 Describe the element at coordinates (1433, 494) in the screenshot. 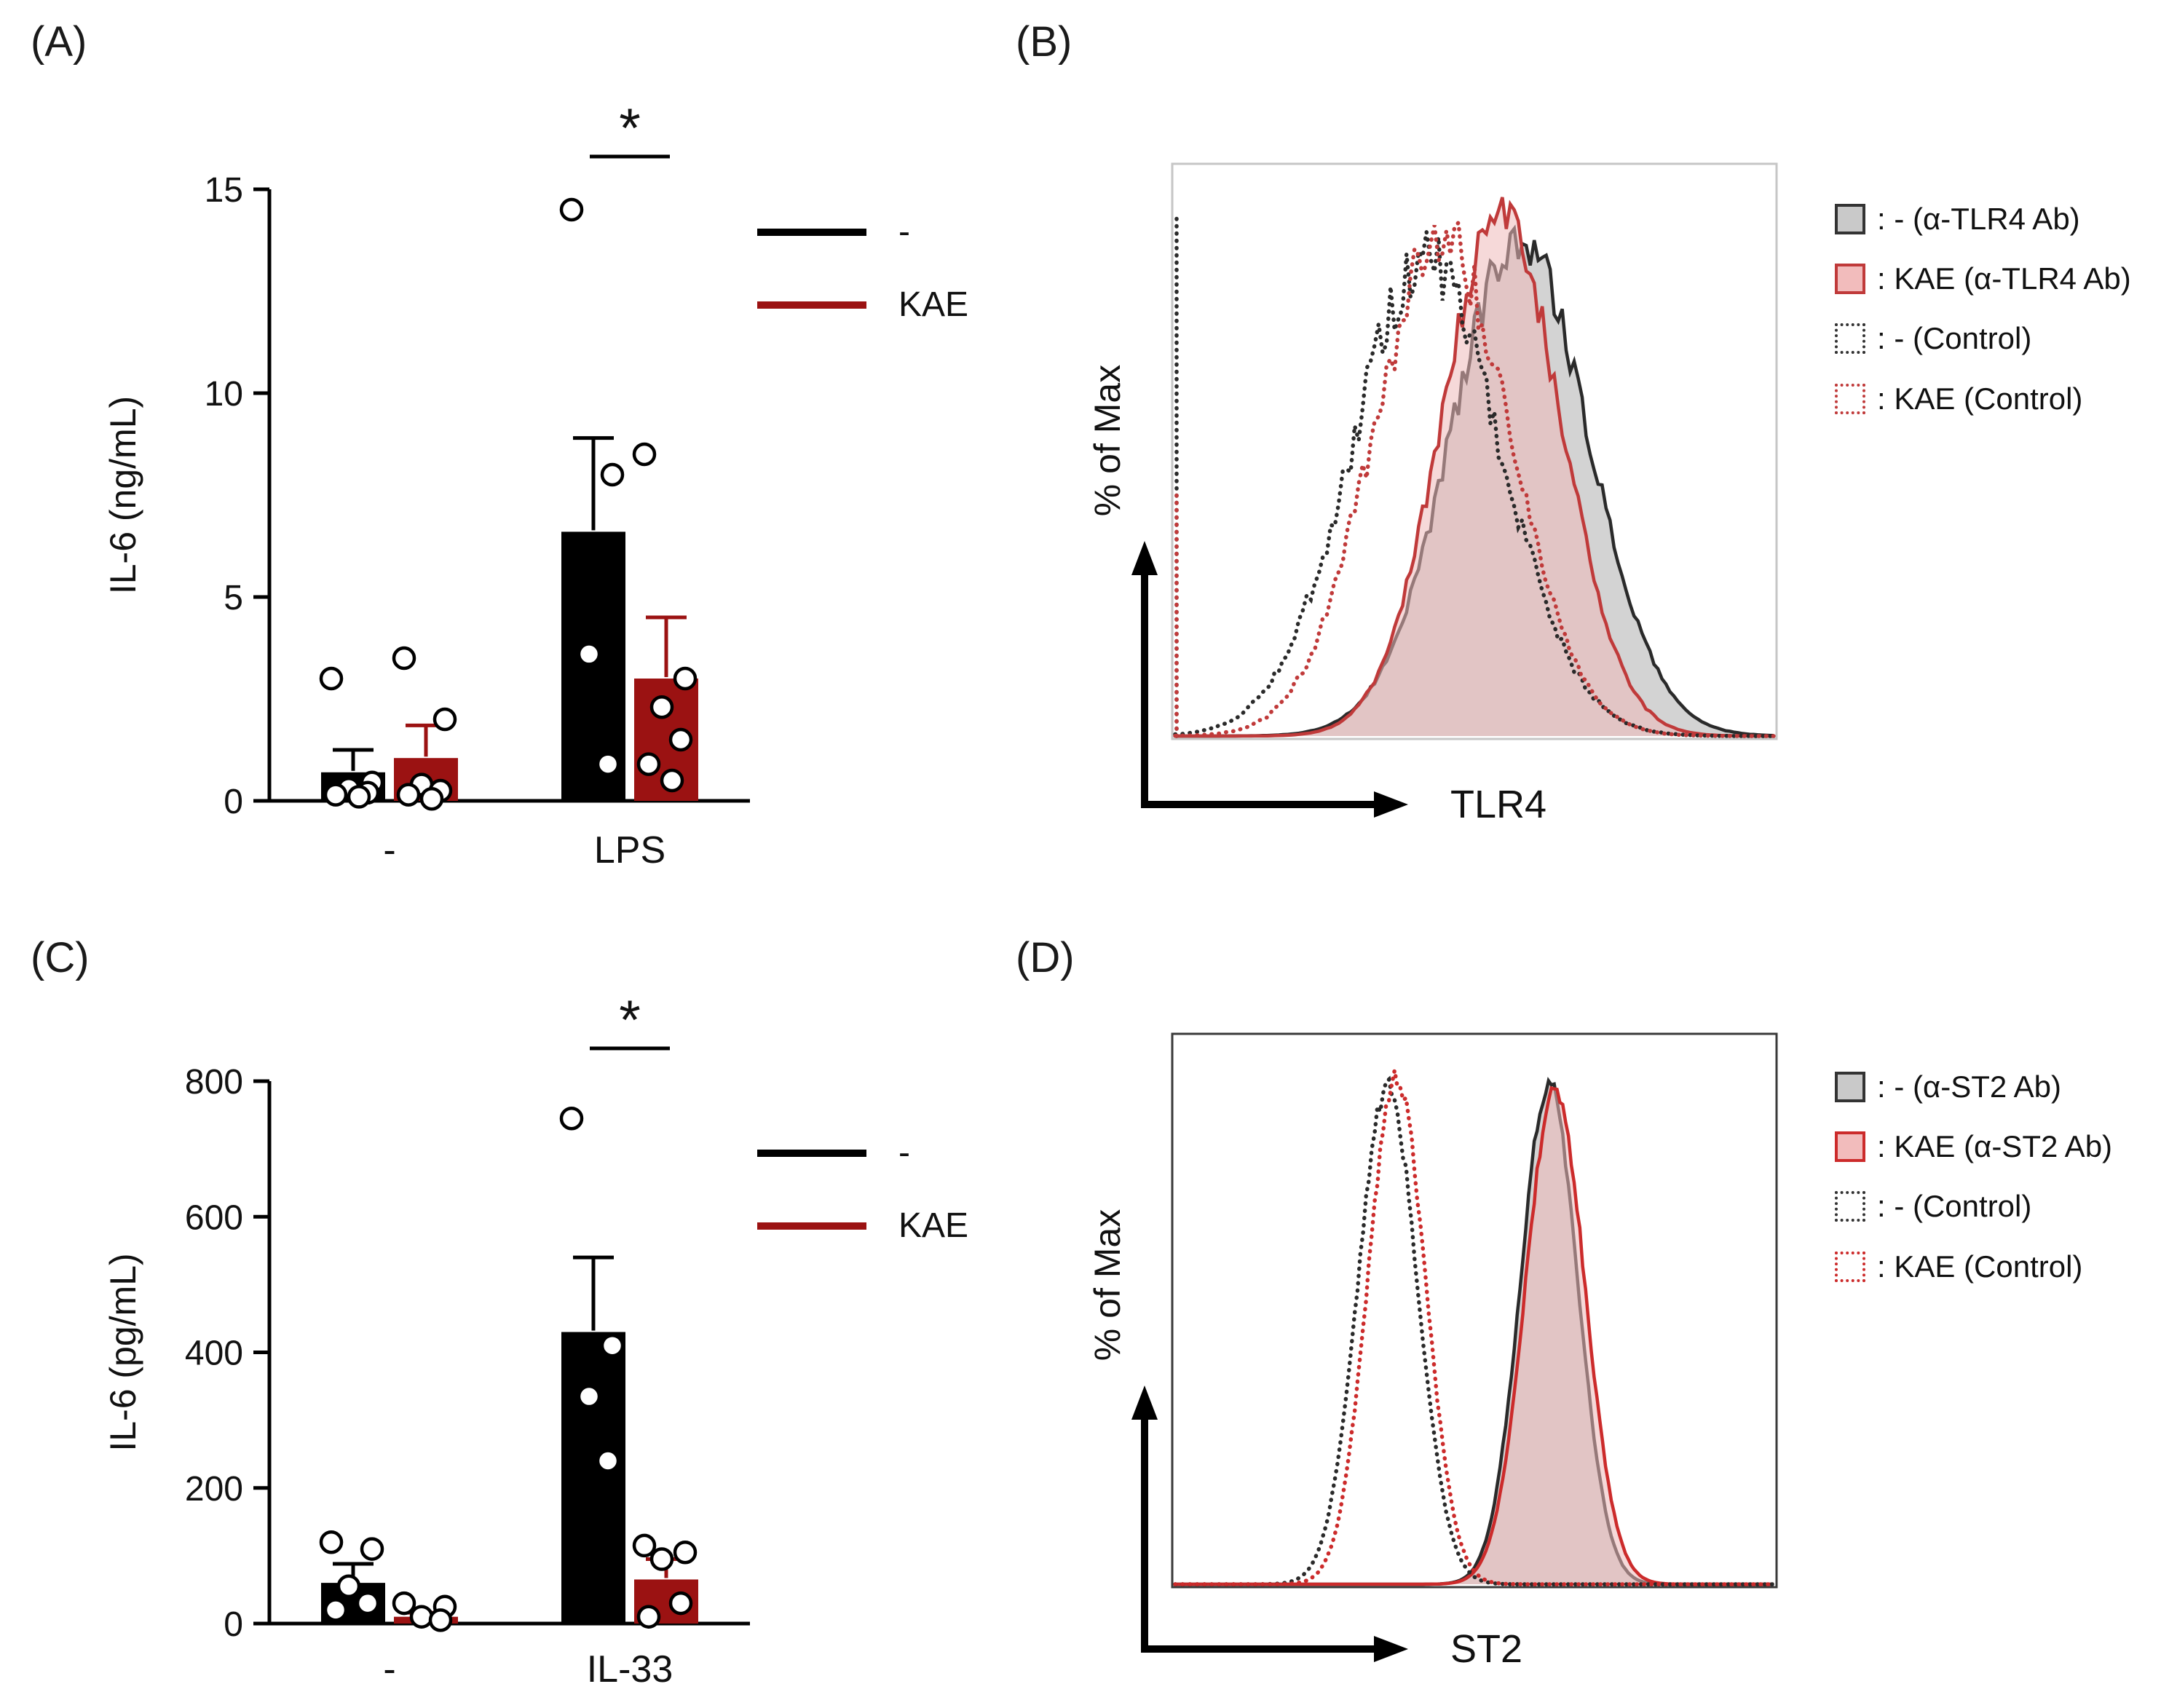

I see `tlr4-flow-histogram: TLR4 % of Max` at that location.